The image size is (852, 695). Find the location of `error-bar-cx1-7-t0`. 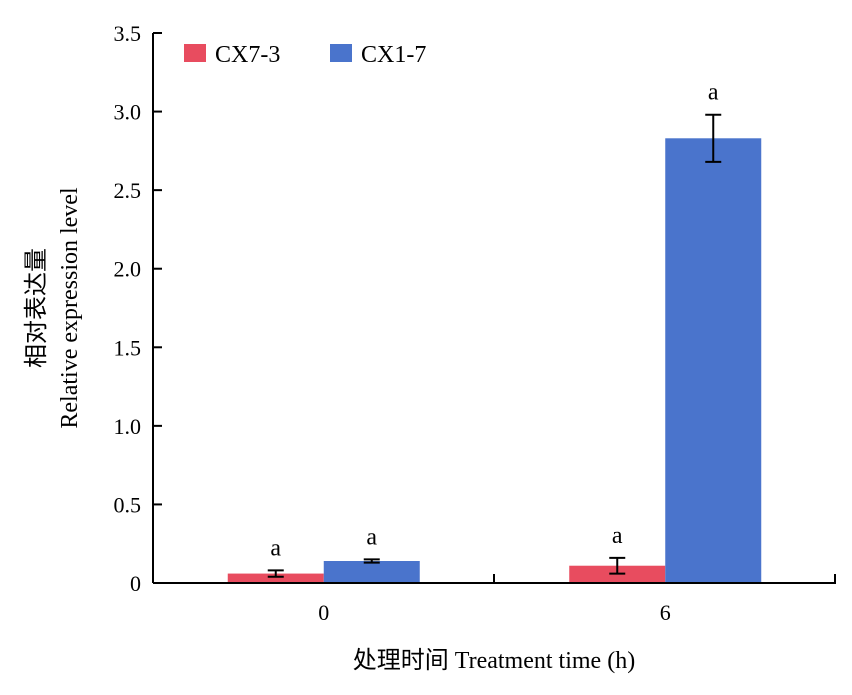

error-bar-cx1-7-t0 is located at coordinates (371, 561).